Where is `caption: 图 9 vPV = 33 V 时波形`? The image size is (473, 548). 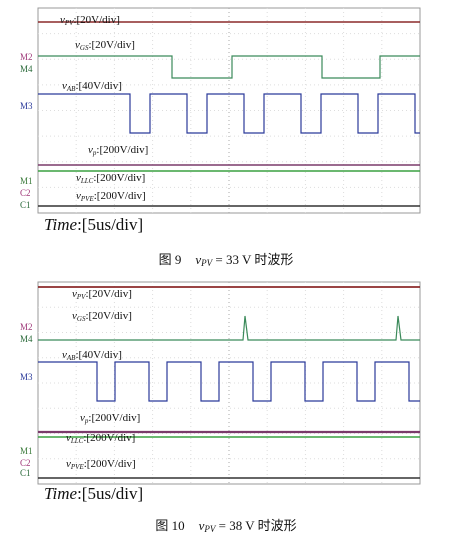 caption: 图 9 vPV = 33 V 时波形 is located at coordinates (226, 260).